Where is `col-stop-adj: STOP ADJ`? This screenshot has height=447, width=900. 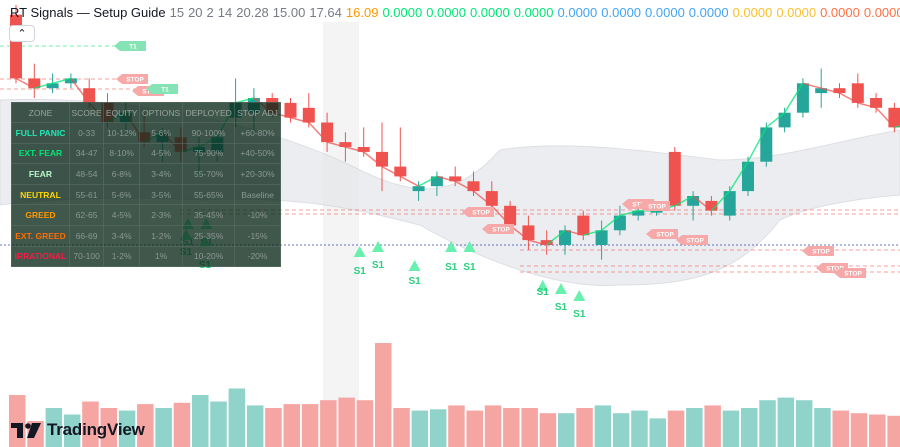
col-stop-adj: STOP ADJ is located at coordinates (257, 112).